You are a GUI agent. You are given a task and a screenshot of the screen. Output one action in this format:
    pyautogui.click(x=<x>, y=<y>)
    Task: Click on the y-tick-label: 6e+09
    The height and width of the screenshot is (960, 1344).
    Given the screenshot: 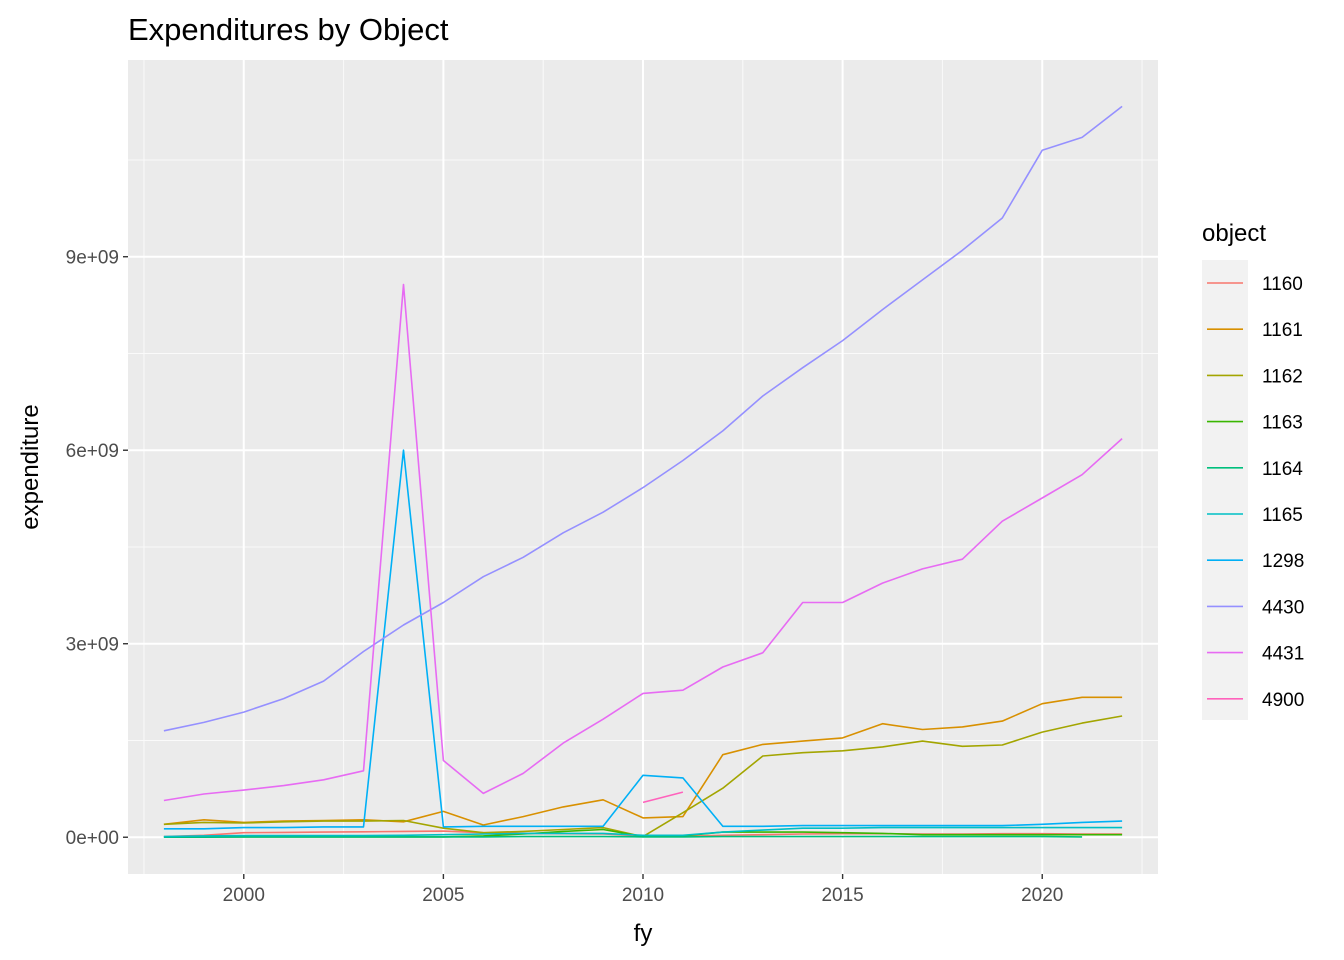 What is the action you would take?
    pyautogui.click(x=92, y=451)
    